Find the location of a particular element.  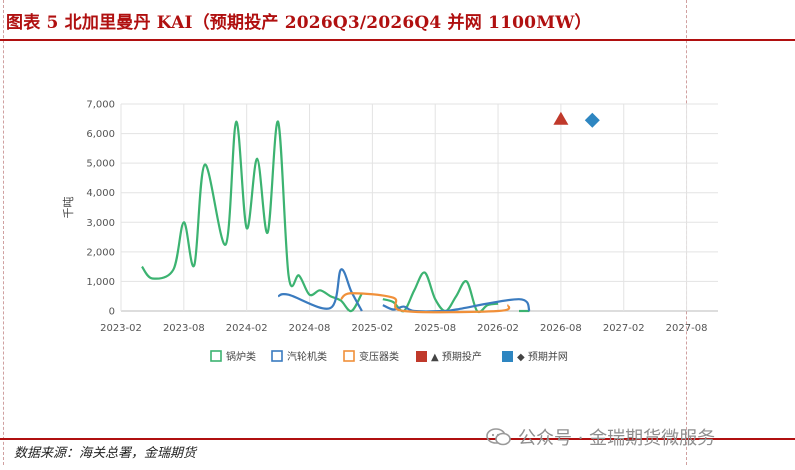

chart-legend: 锅炉类 汽轮机类 变压器类 ▲ 预期投产 ◆ 预期并网 is located at coordinates (389, 356).